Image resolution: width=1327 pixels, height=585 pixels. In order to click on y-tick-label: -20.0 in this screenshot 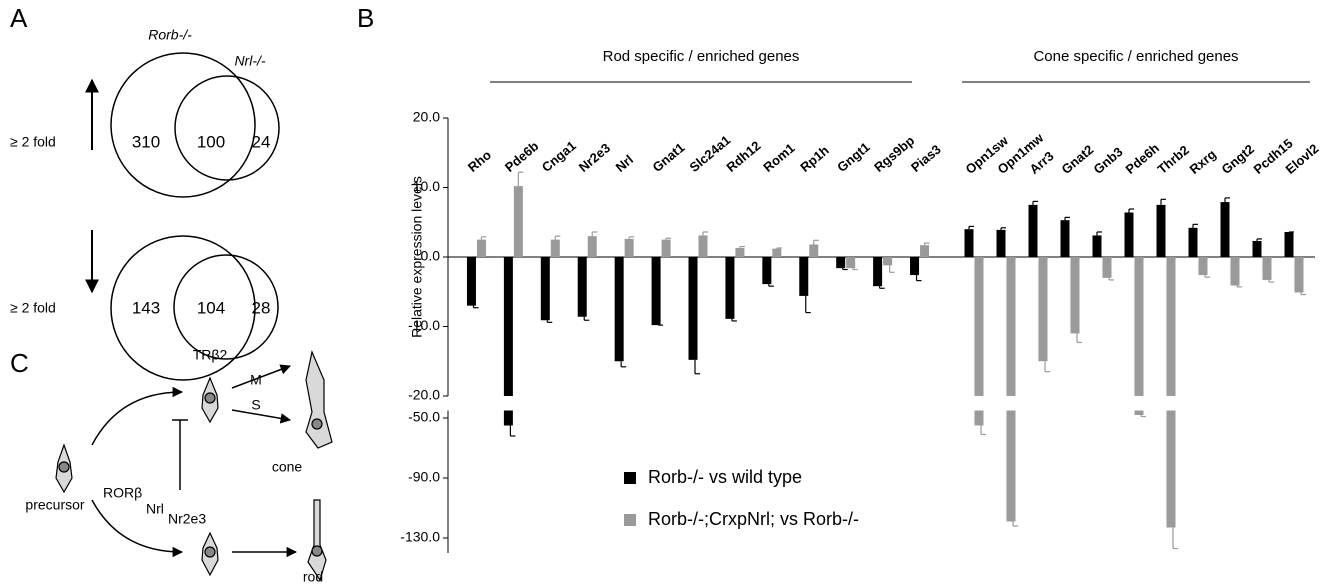, I will do `click(424, 395)`.